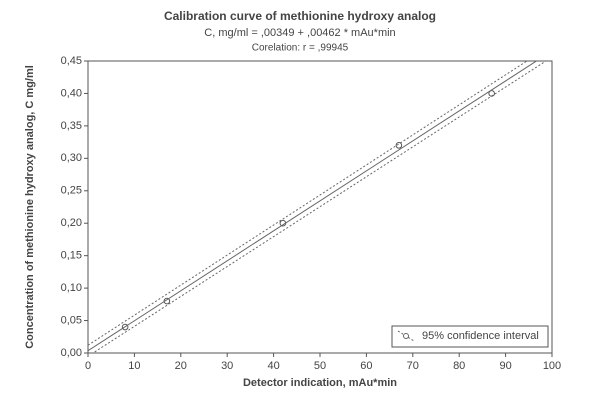 The width and height of the screenshot is (600, 405). Describe the element at coordinates (413, 366) in the screenshot. I see `x-tick-label: 70` at that location.